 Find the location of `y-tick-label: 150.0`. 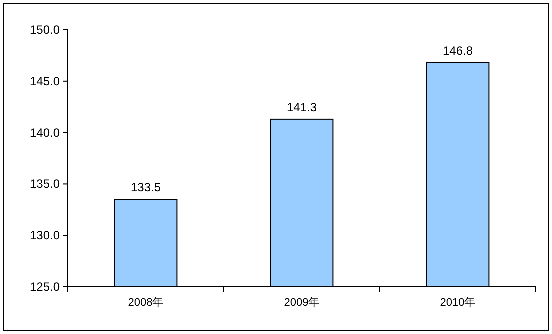

y-tick-label: 150.0 is located at coordinates (45, 30).